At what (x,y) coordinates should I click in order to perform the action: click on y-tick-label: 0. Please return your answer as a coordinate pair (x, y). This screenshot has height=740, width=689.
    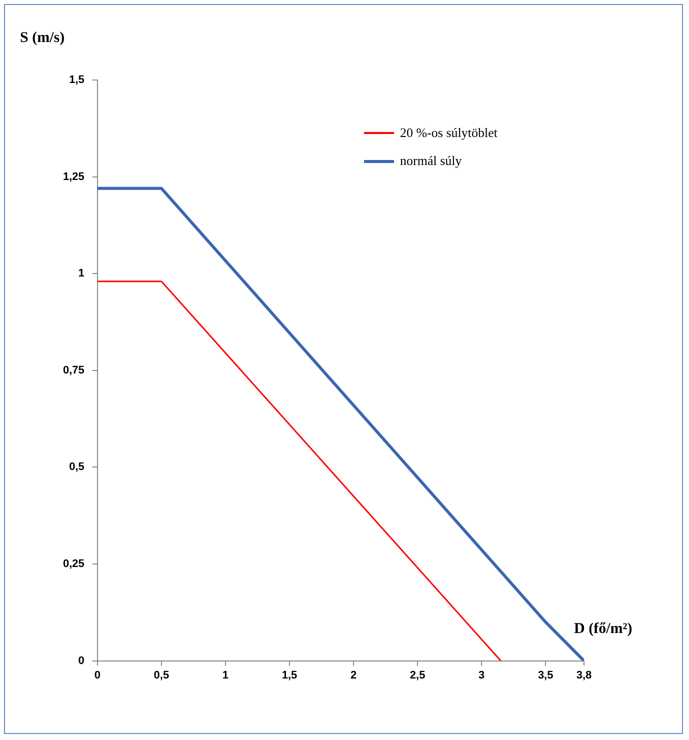
    Looking at the image, I should click on (81, 660).